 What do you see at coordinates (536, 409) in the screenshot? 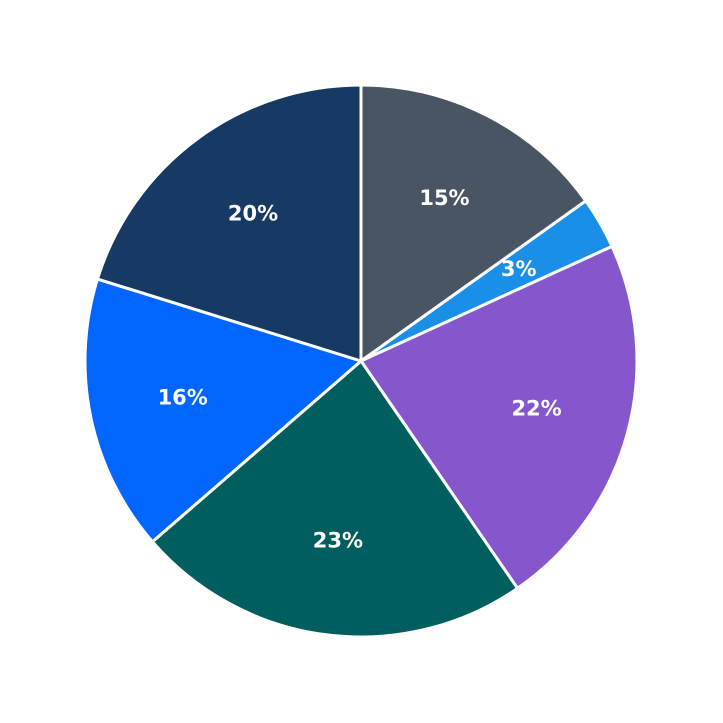
I see `slice-label: 22%` at bounding box center [536, 409].